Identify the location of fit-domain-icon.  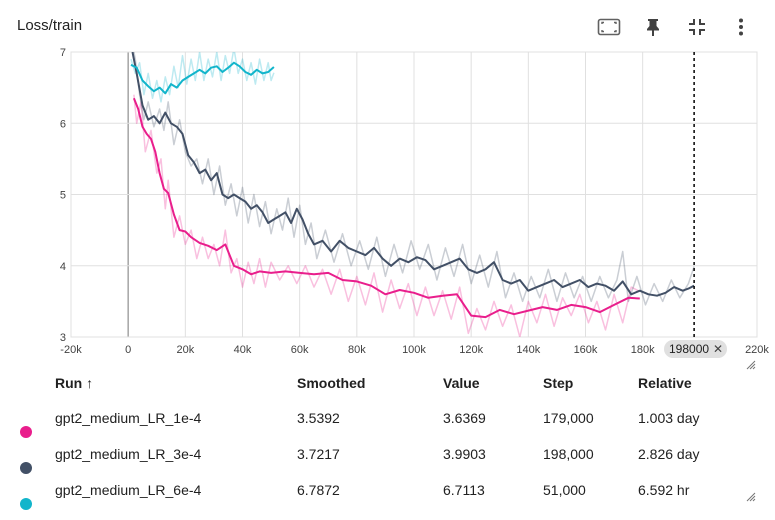
(609, 27).